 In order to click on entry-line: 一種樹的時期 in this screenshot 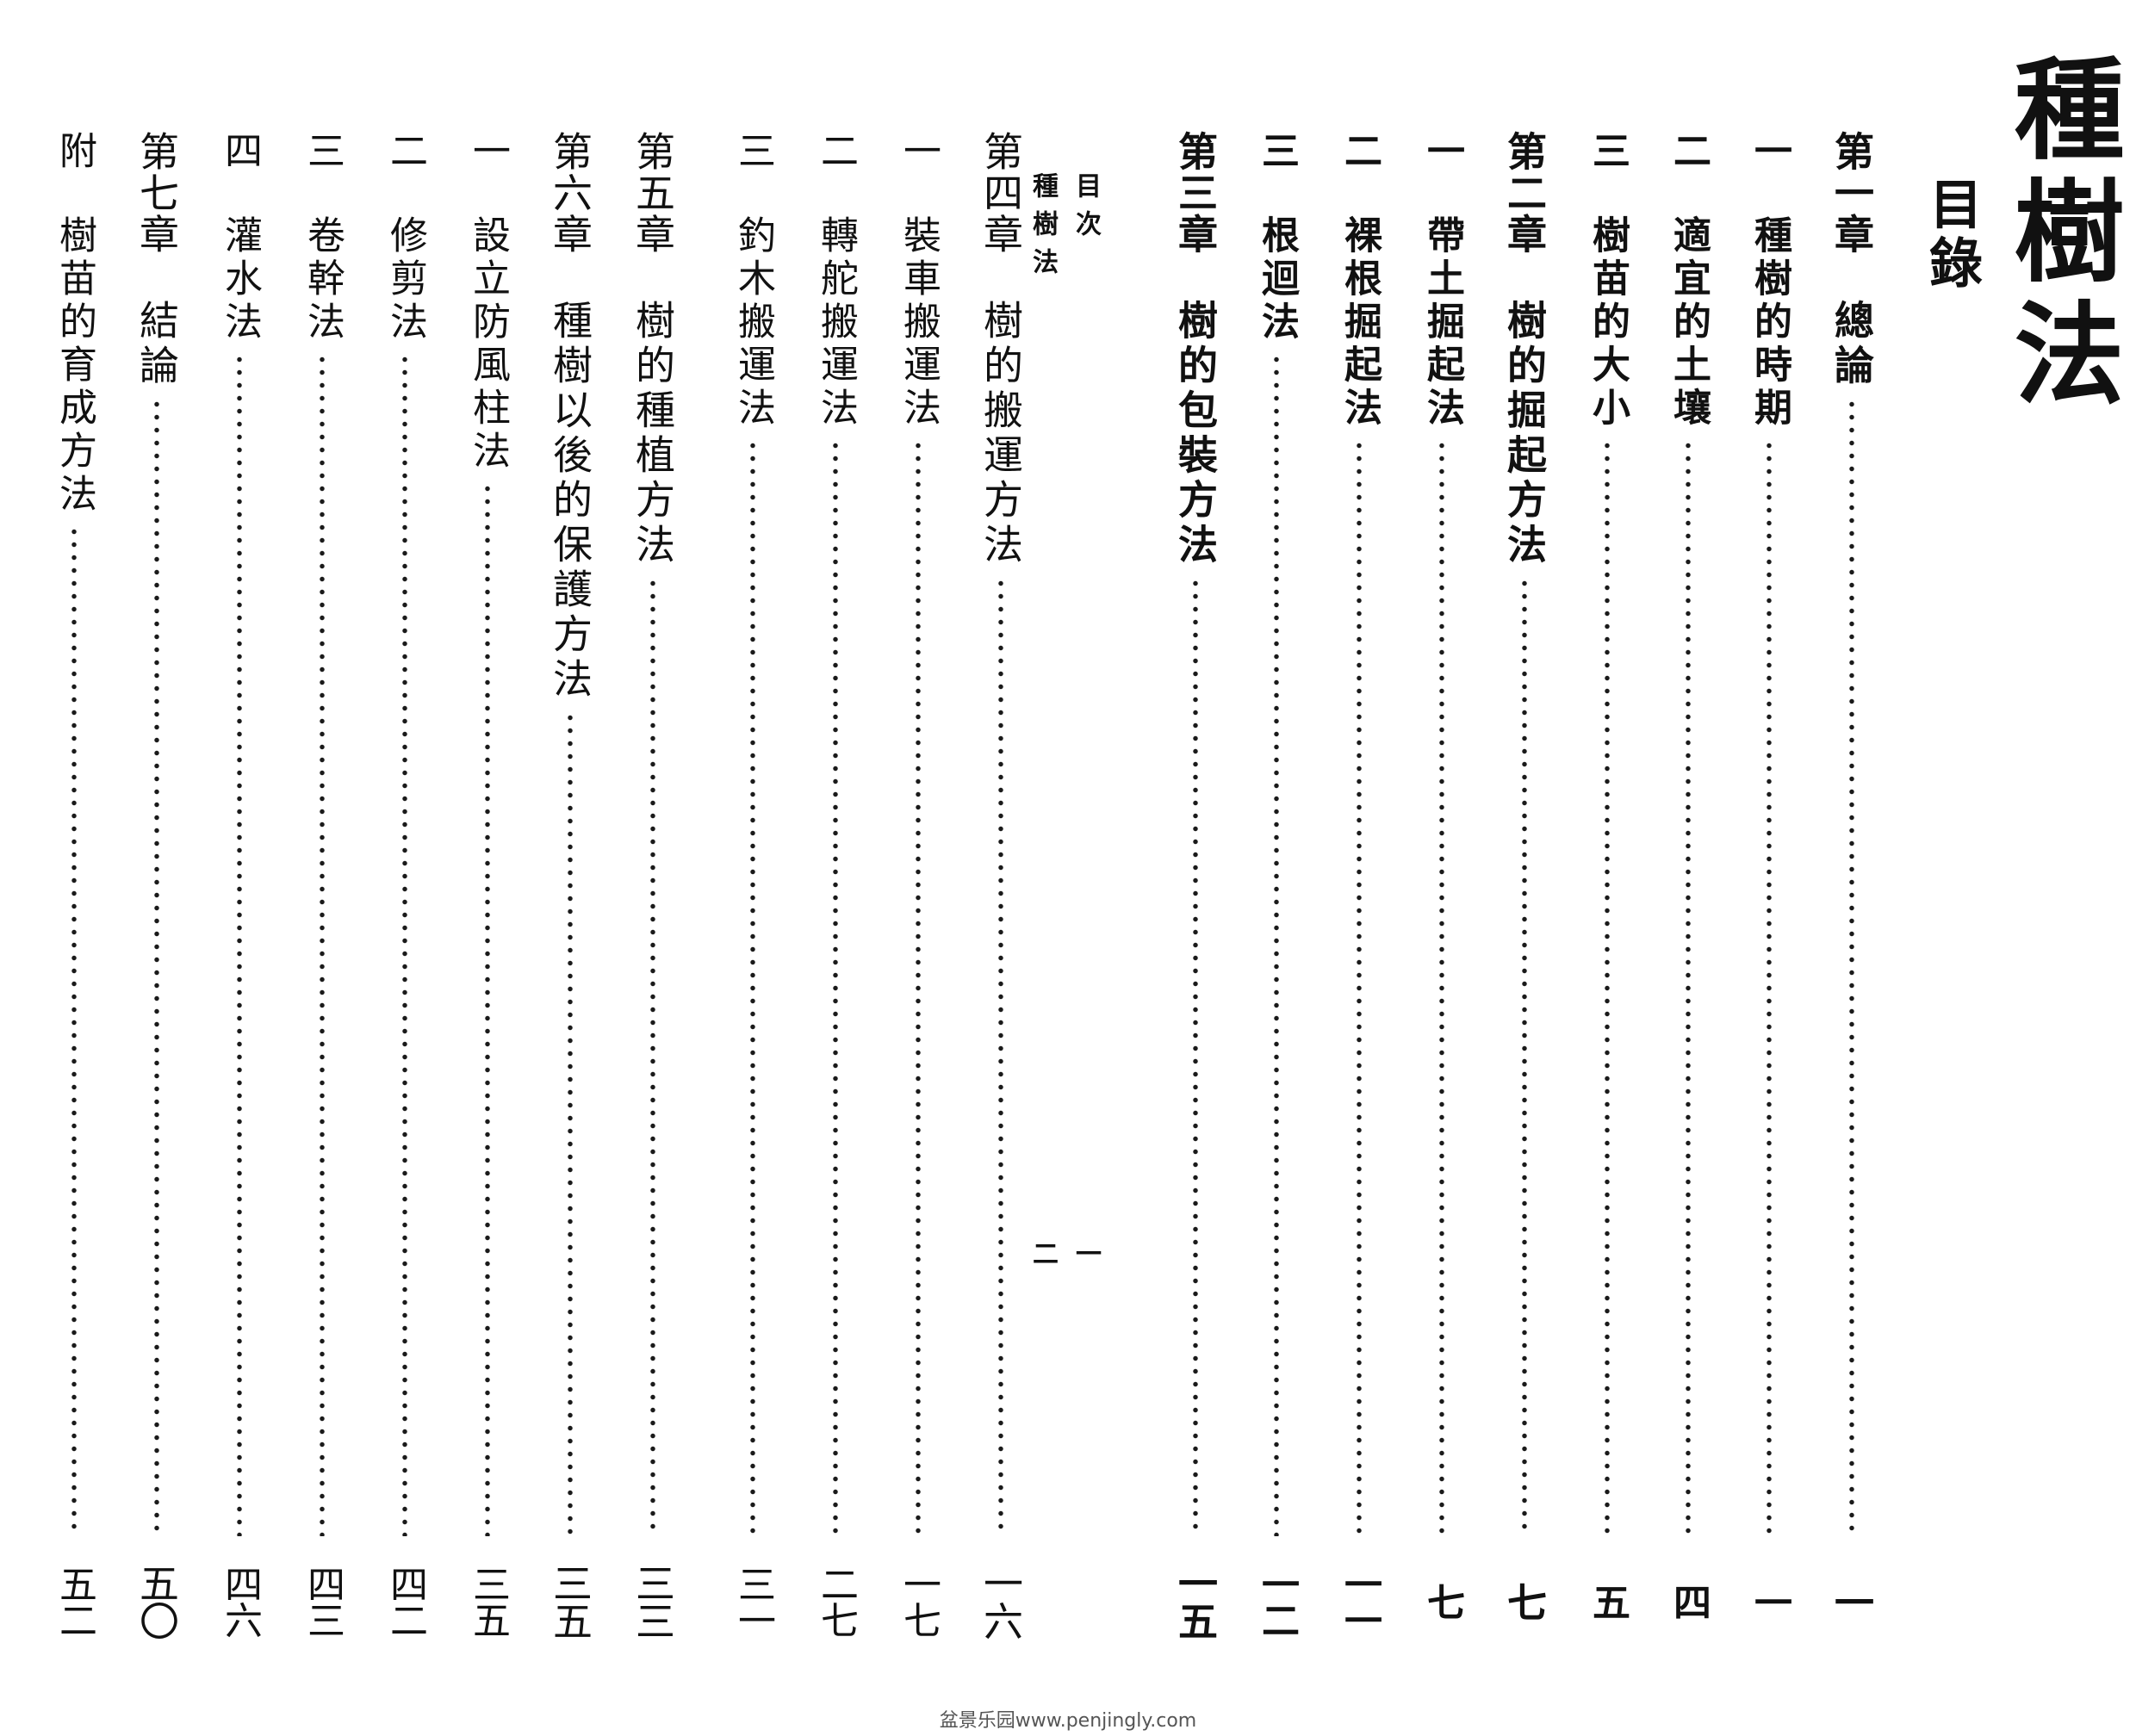, I will do `click(1769, 836)`.